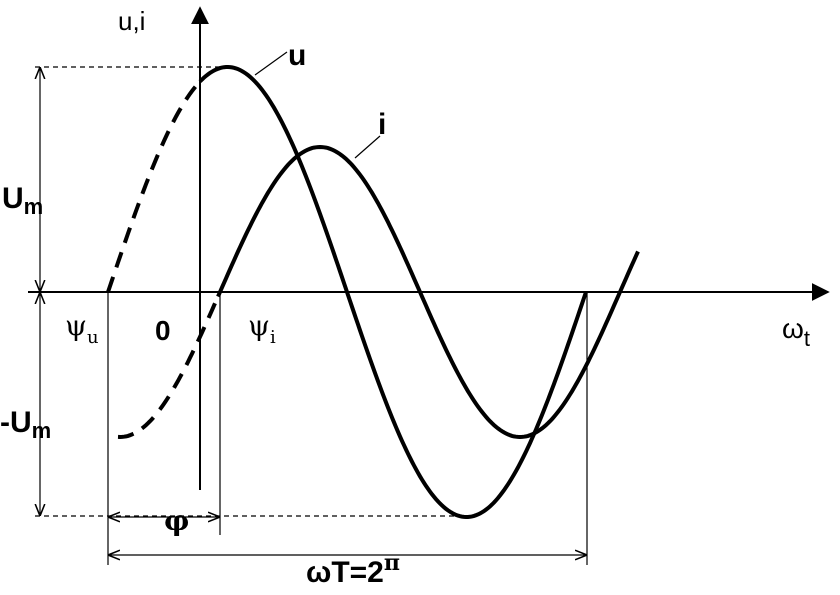  What do you see at coordinates (367, 147) in the screenshot?
I see `i-leader` at bounding box center [367, 147].